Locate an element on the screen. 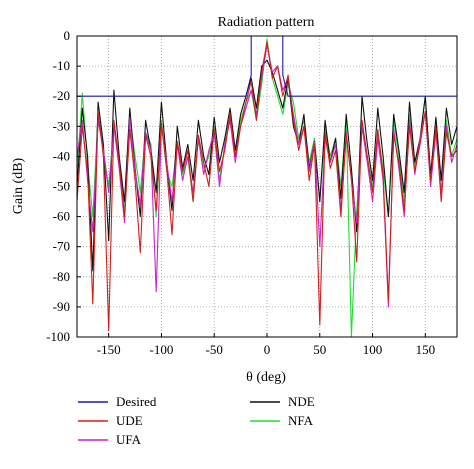 The image size is (474, 469). y-tick-label: -100 is located at coordinates (58, 336).